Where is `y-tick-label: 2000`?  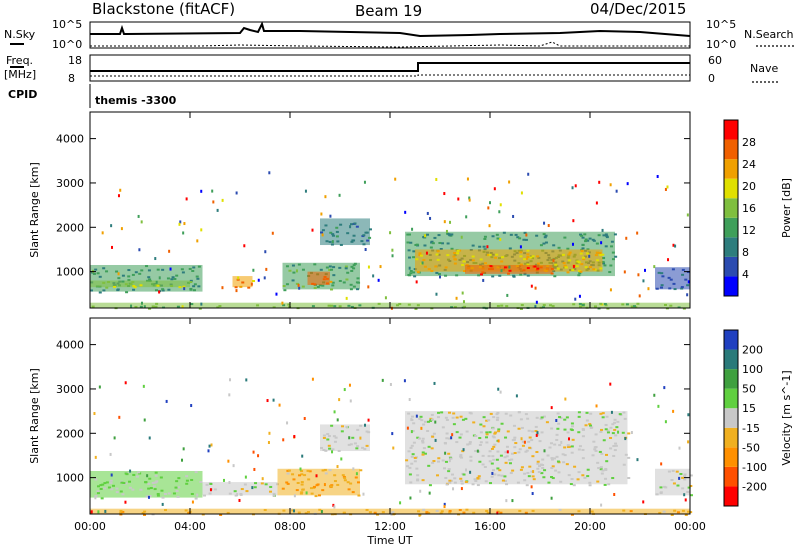 y-tick-label: 2000 is located at coordinates (70, 433).